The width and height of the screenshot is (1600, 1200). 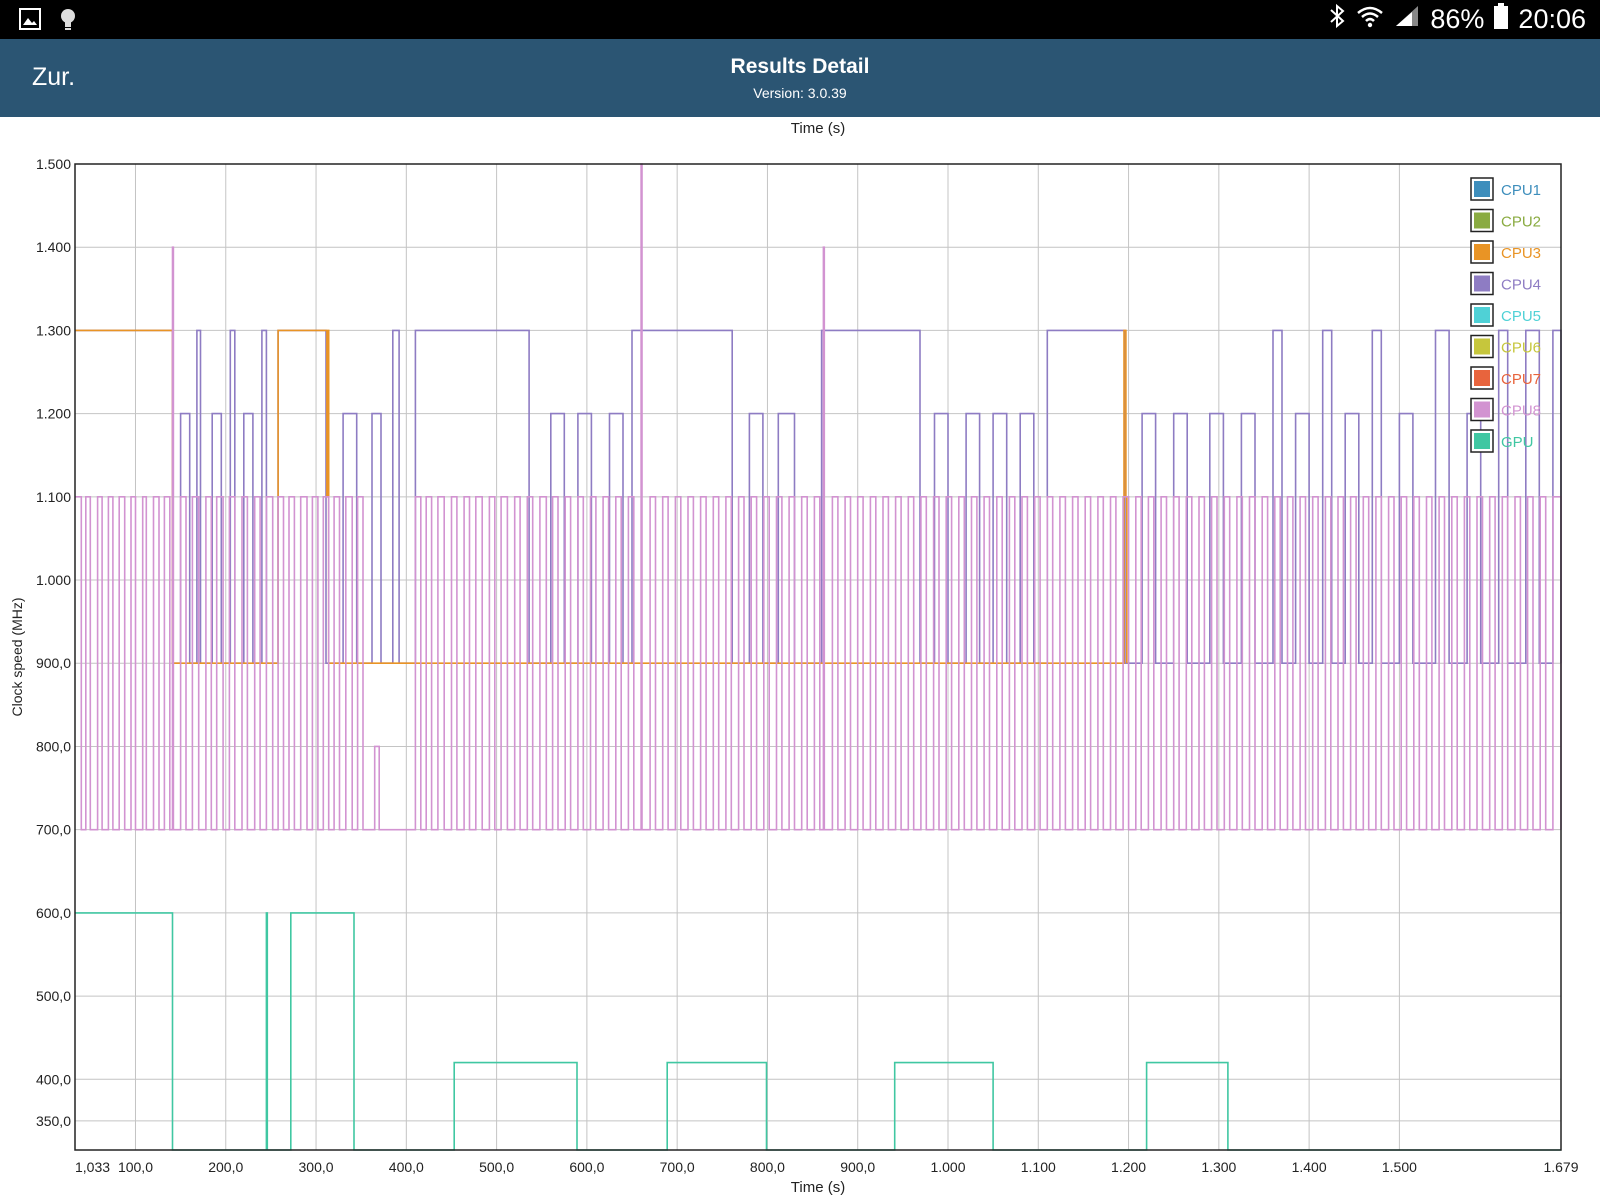 What do you see at coordinates (53, 330) in the screenshot?
I see `y-tick-label: 1.300` at bounding box center [53, 330].